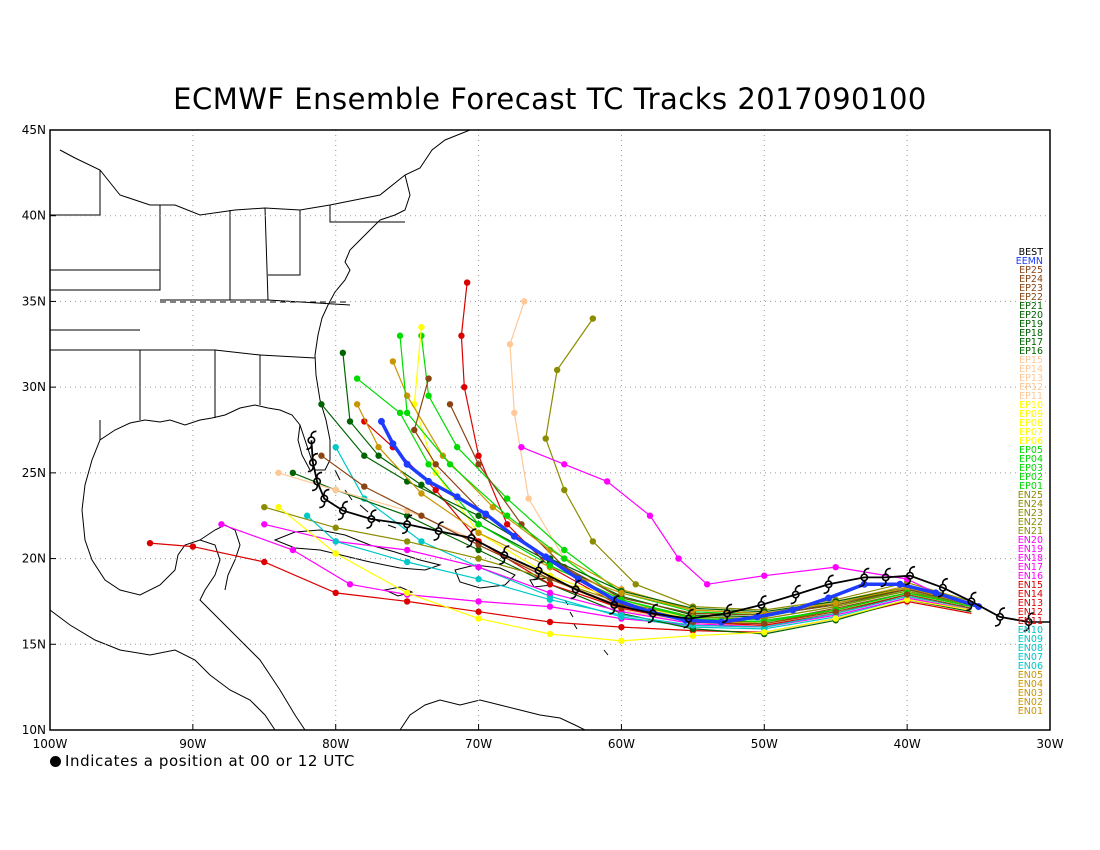 The image size is (1100, 850). I want to click on lat-tick-label: 40N, so click(34, 216).